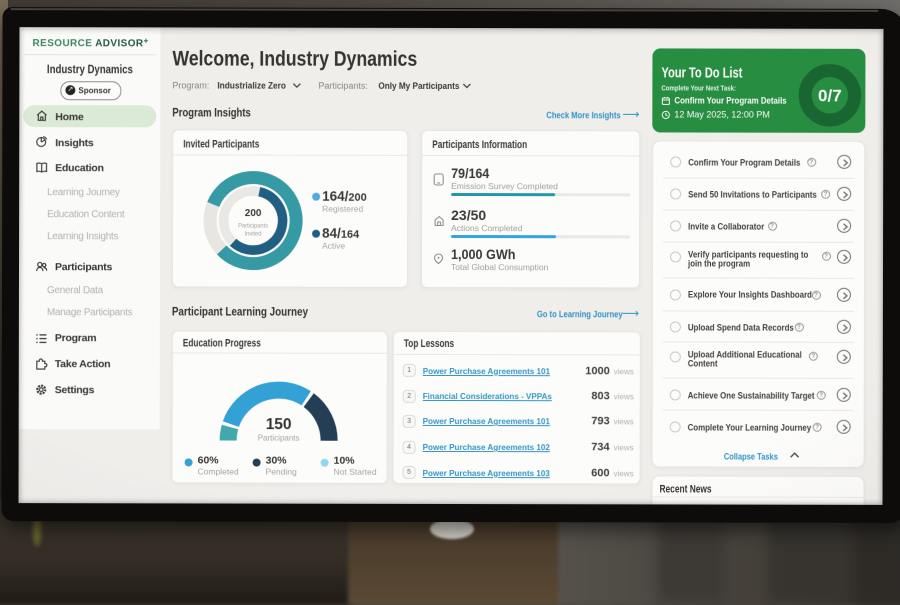 This screenshot has height=605, width=900. I want to click on svg-text: 200, so click(253, 213).